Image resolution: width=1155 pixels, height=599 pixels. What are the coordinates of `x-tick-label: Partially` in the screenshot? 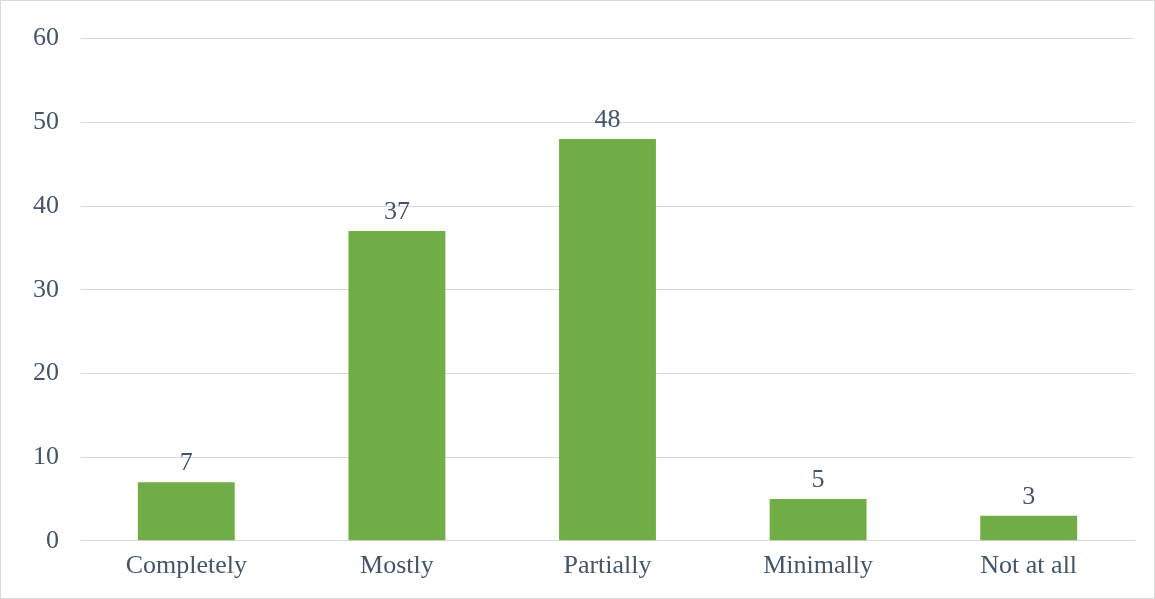 It's located at (607, 565).